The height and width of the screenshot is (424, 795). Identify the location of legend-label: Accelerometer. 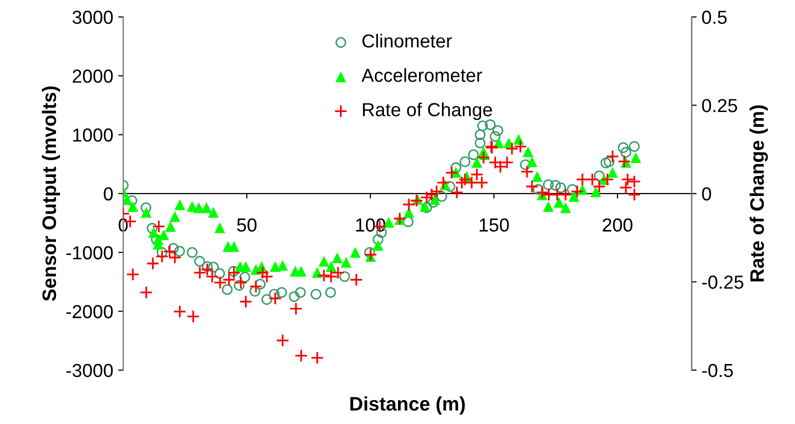
(421, 75).